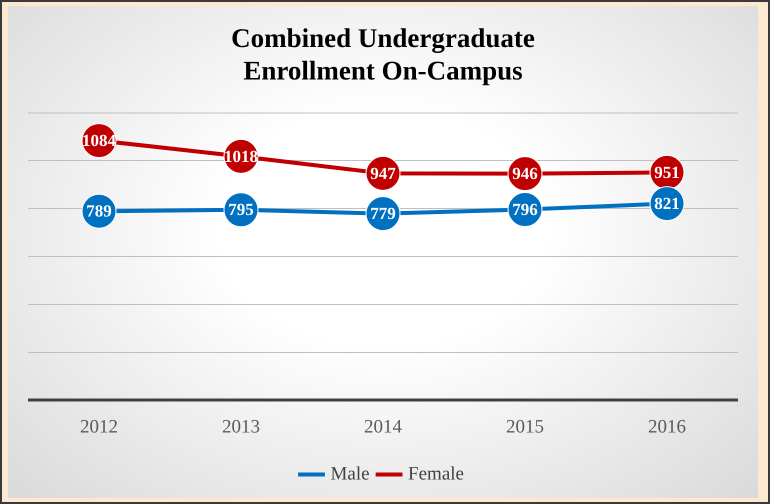 The width and height of the screenshot is (770, 504). I want to click on x-tick-label: 2012, so click(99, 427).